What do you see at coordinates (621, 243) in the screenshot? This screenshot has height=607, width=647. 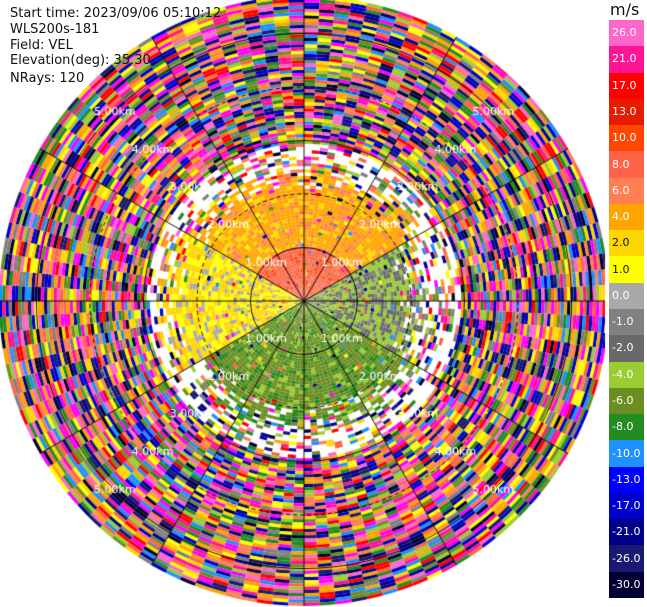 I see `colorbar-tick-label: 2.0` at bounding box center [621, 243].